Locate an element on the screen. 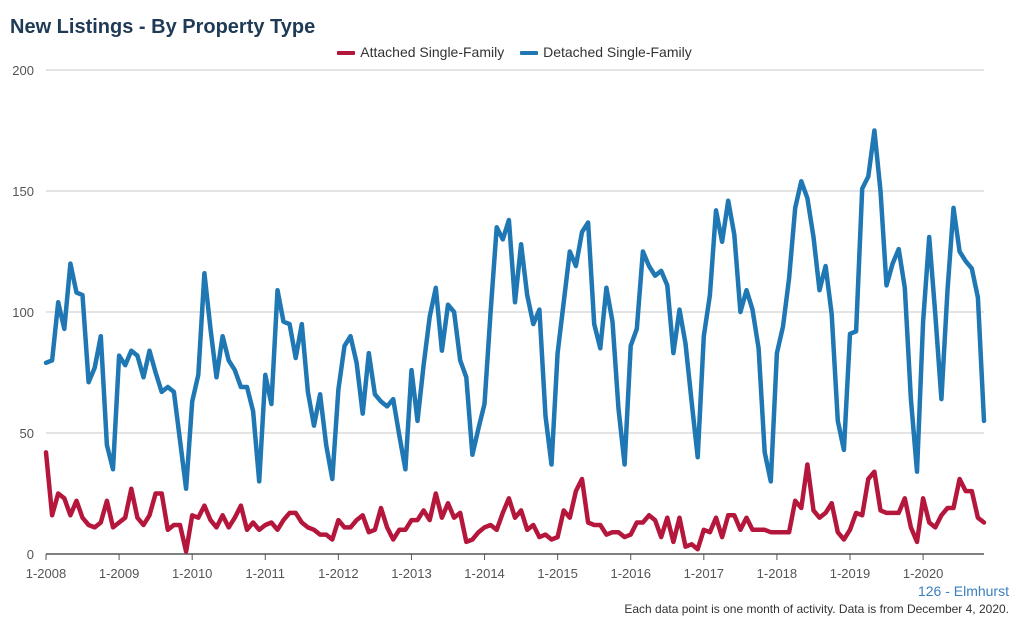 This screenshot has width=1029, height=623. x-tick-label-11: 1-2019 is located at coordinates (850, 573).